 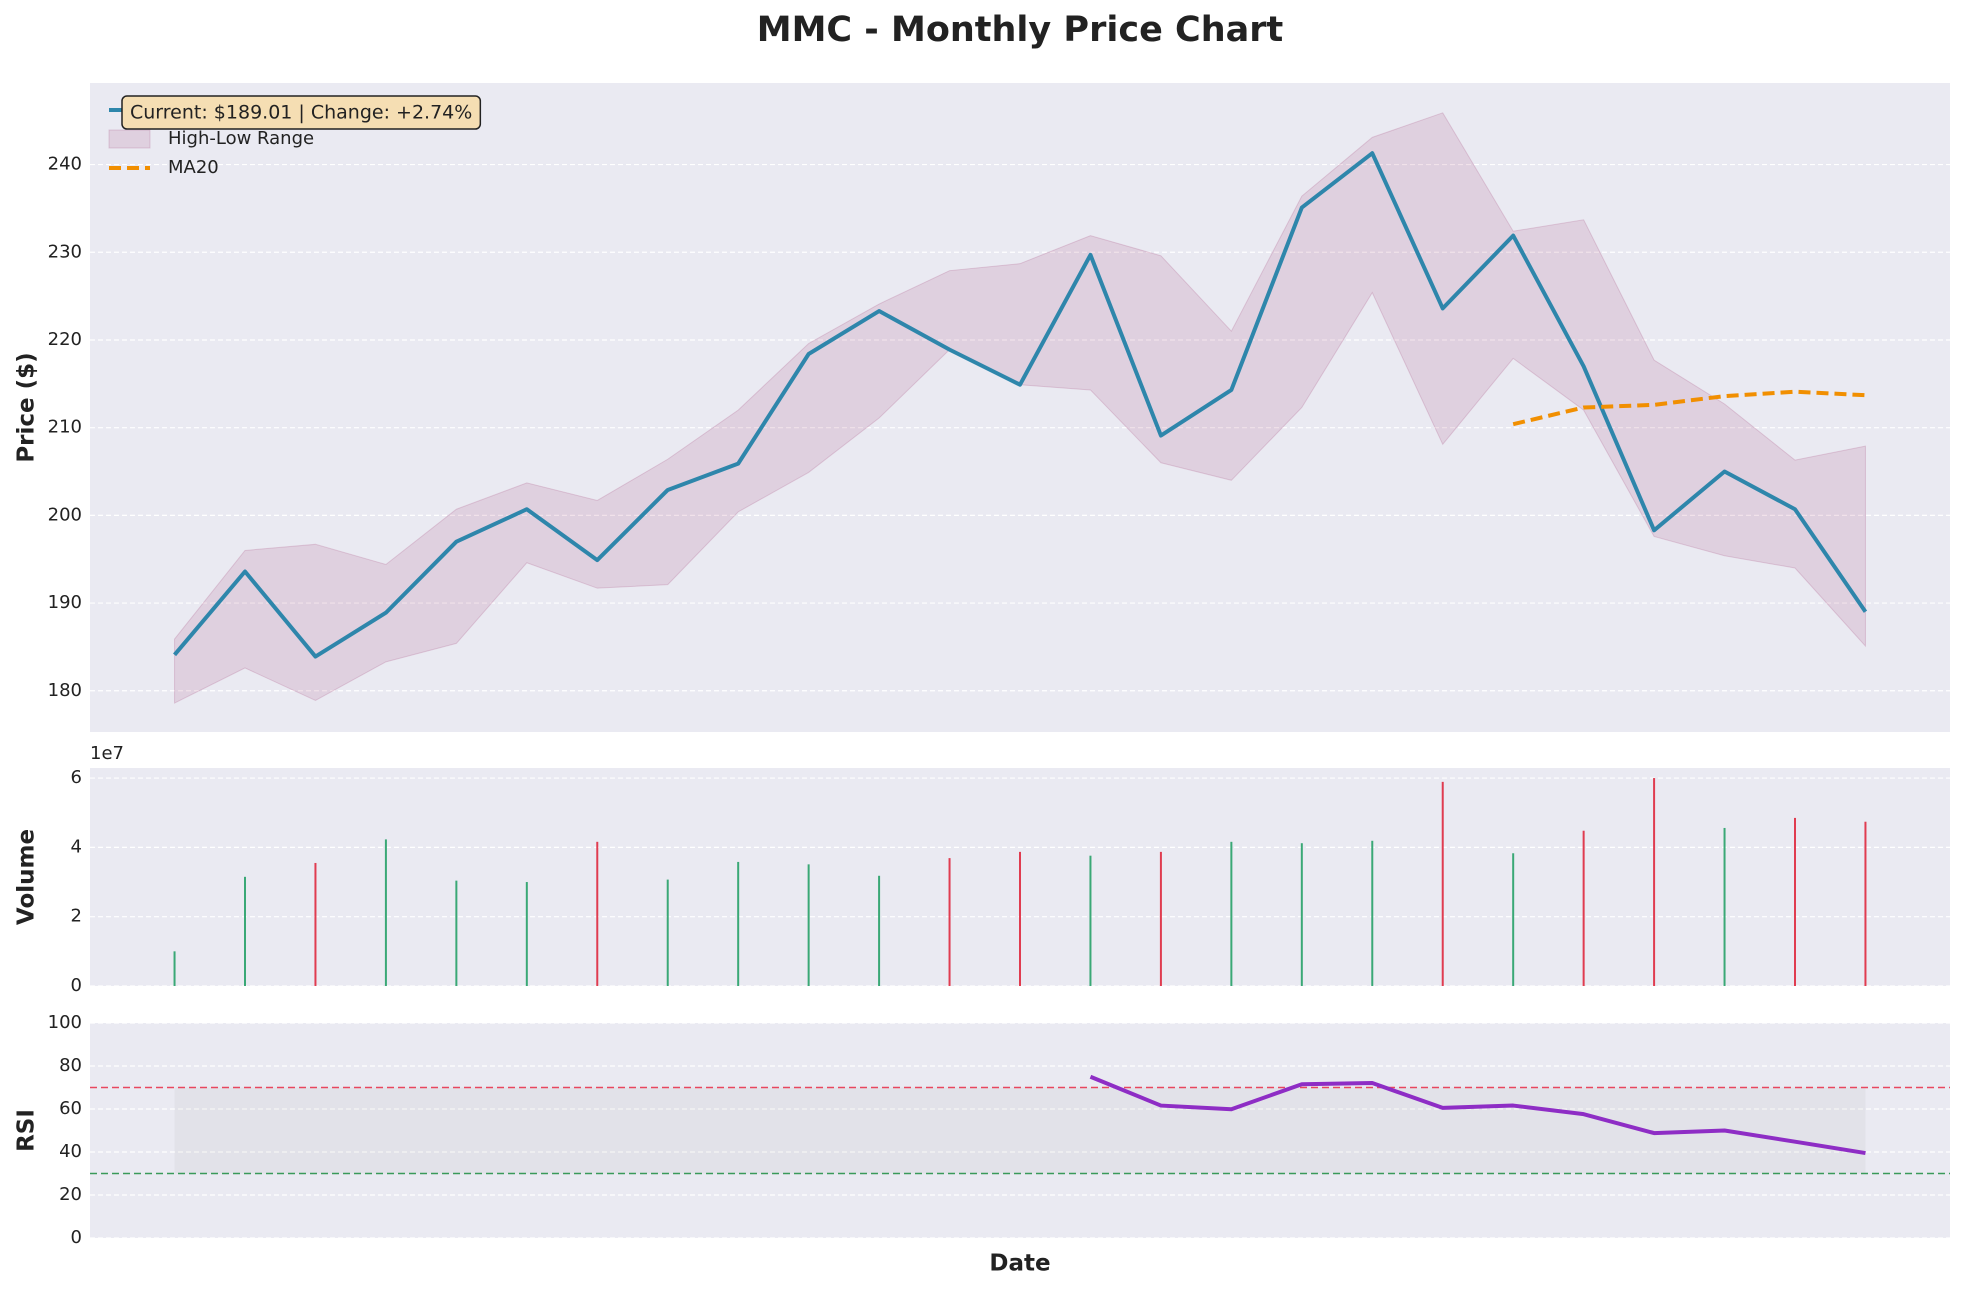 I want to click on y-tick-label: 40, so click(x=70, y=1151).